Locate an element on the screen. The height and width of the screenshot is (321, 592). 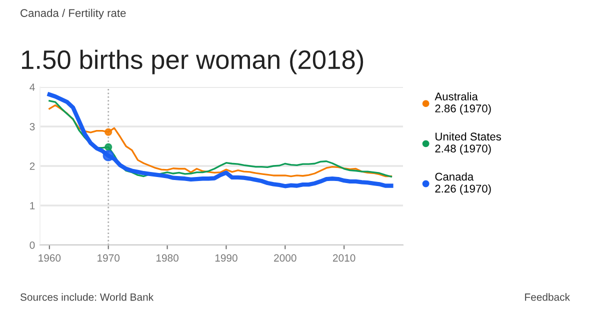
text: 2.48 (1970) is located at coordinates (463, 149).